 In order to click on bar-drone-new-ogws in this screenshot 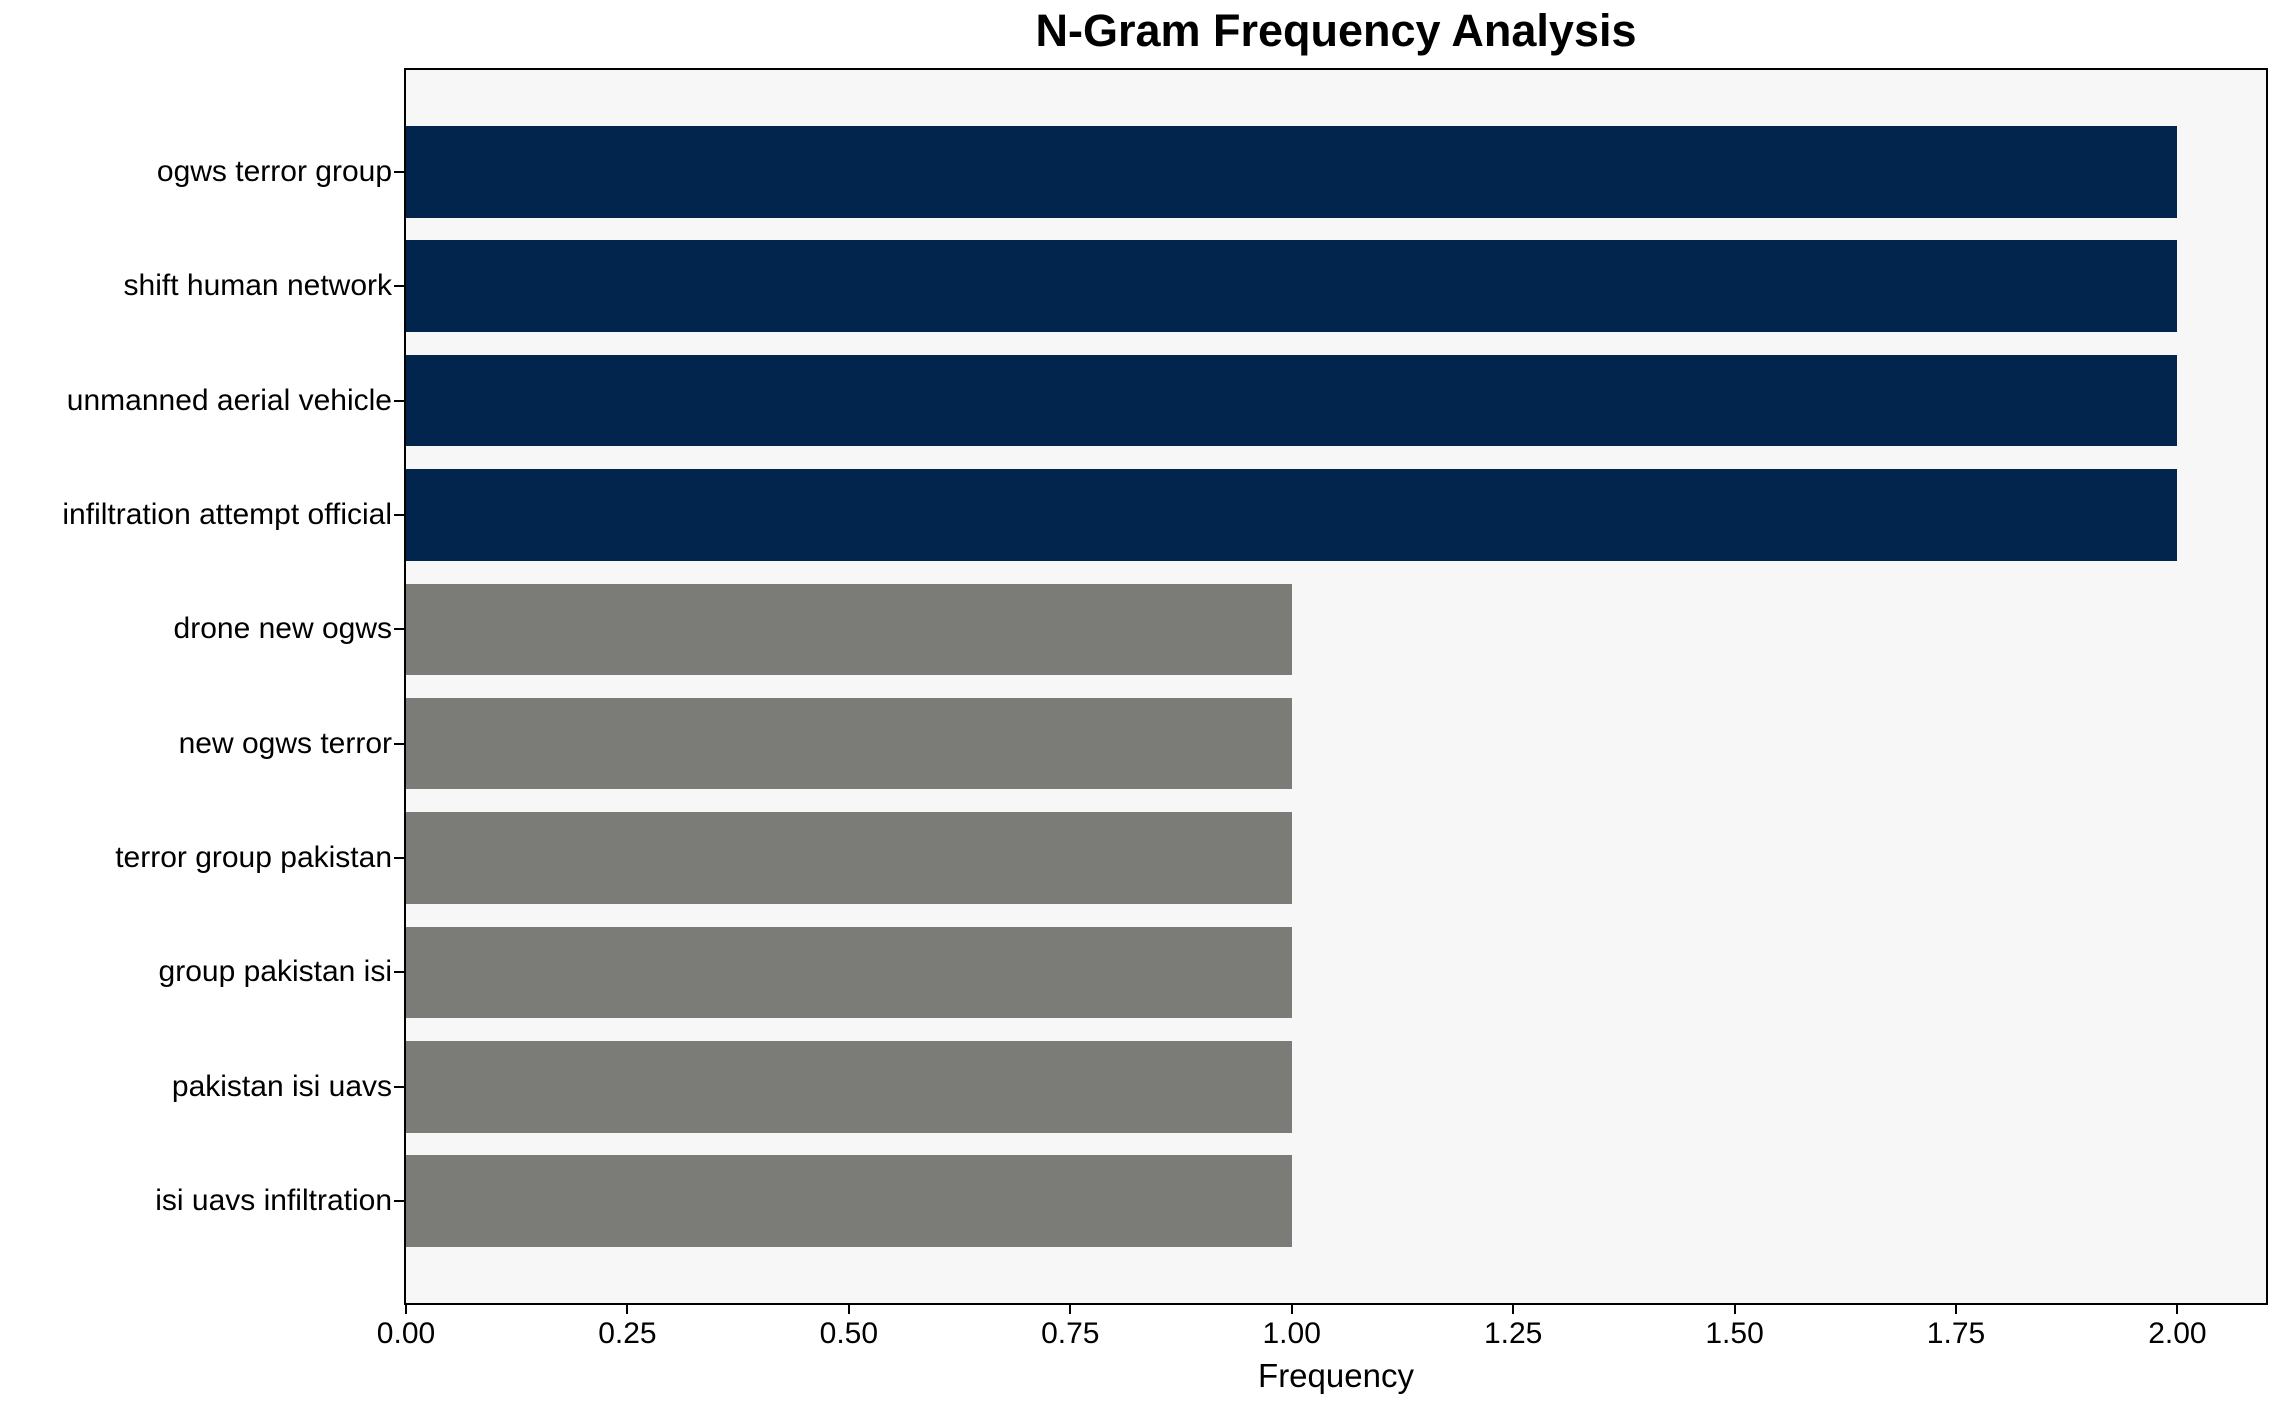, I will do `click(849, 629)`.